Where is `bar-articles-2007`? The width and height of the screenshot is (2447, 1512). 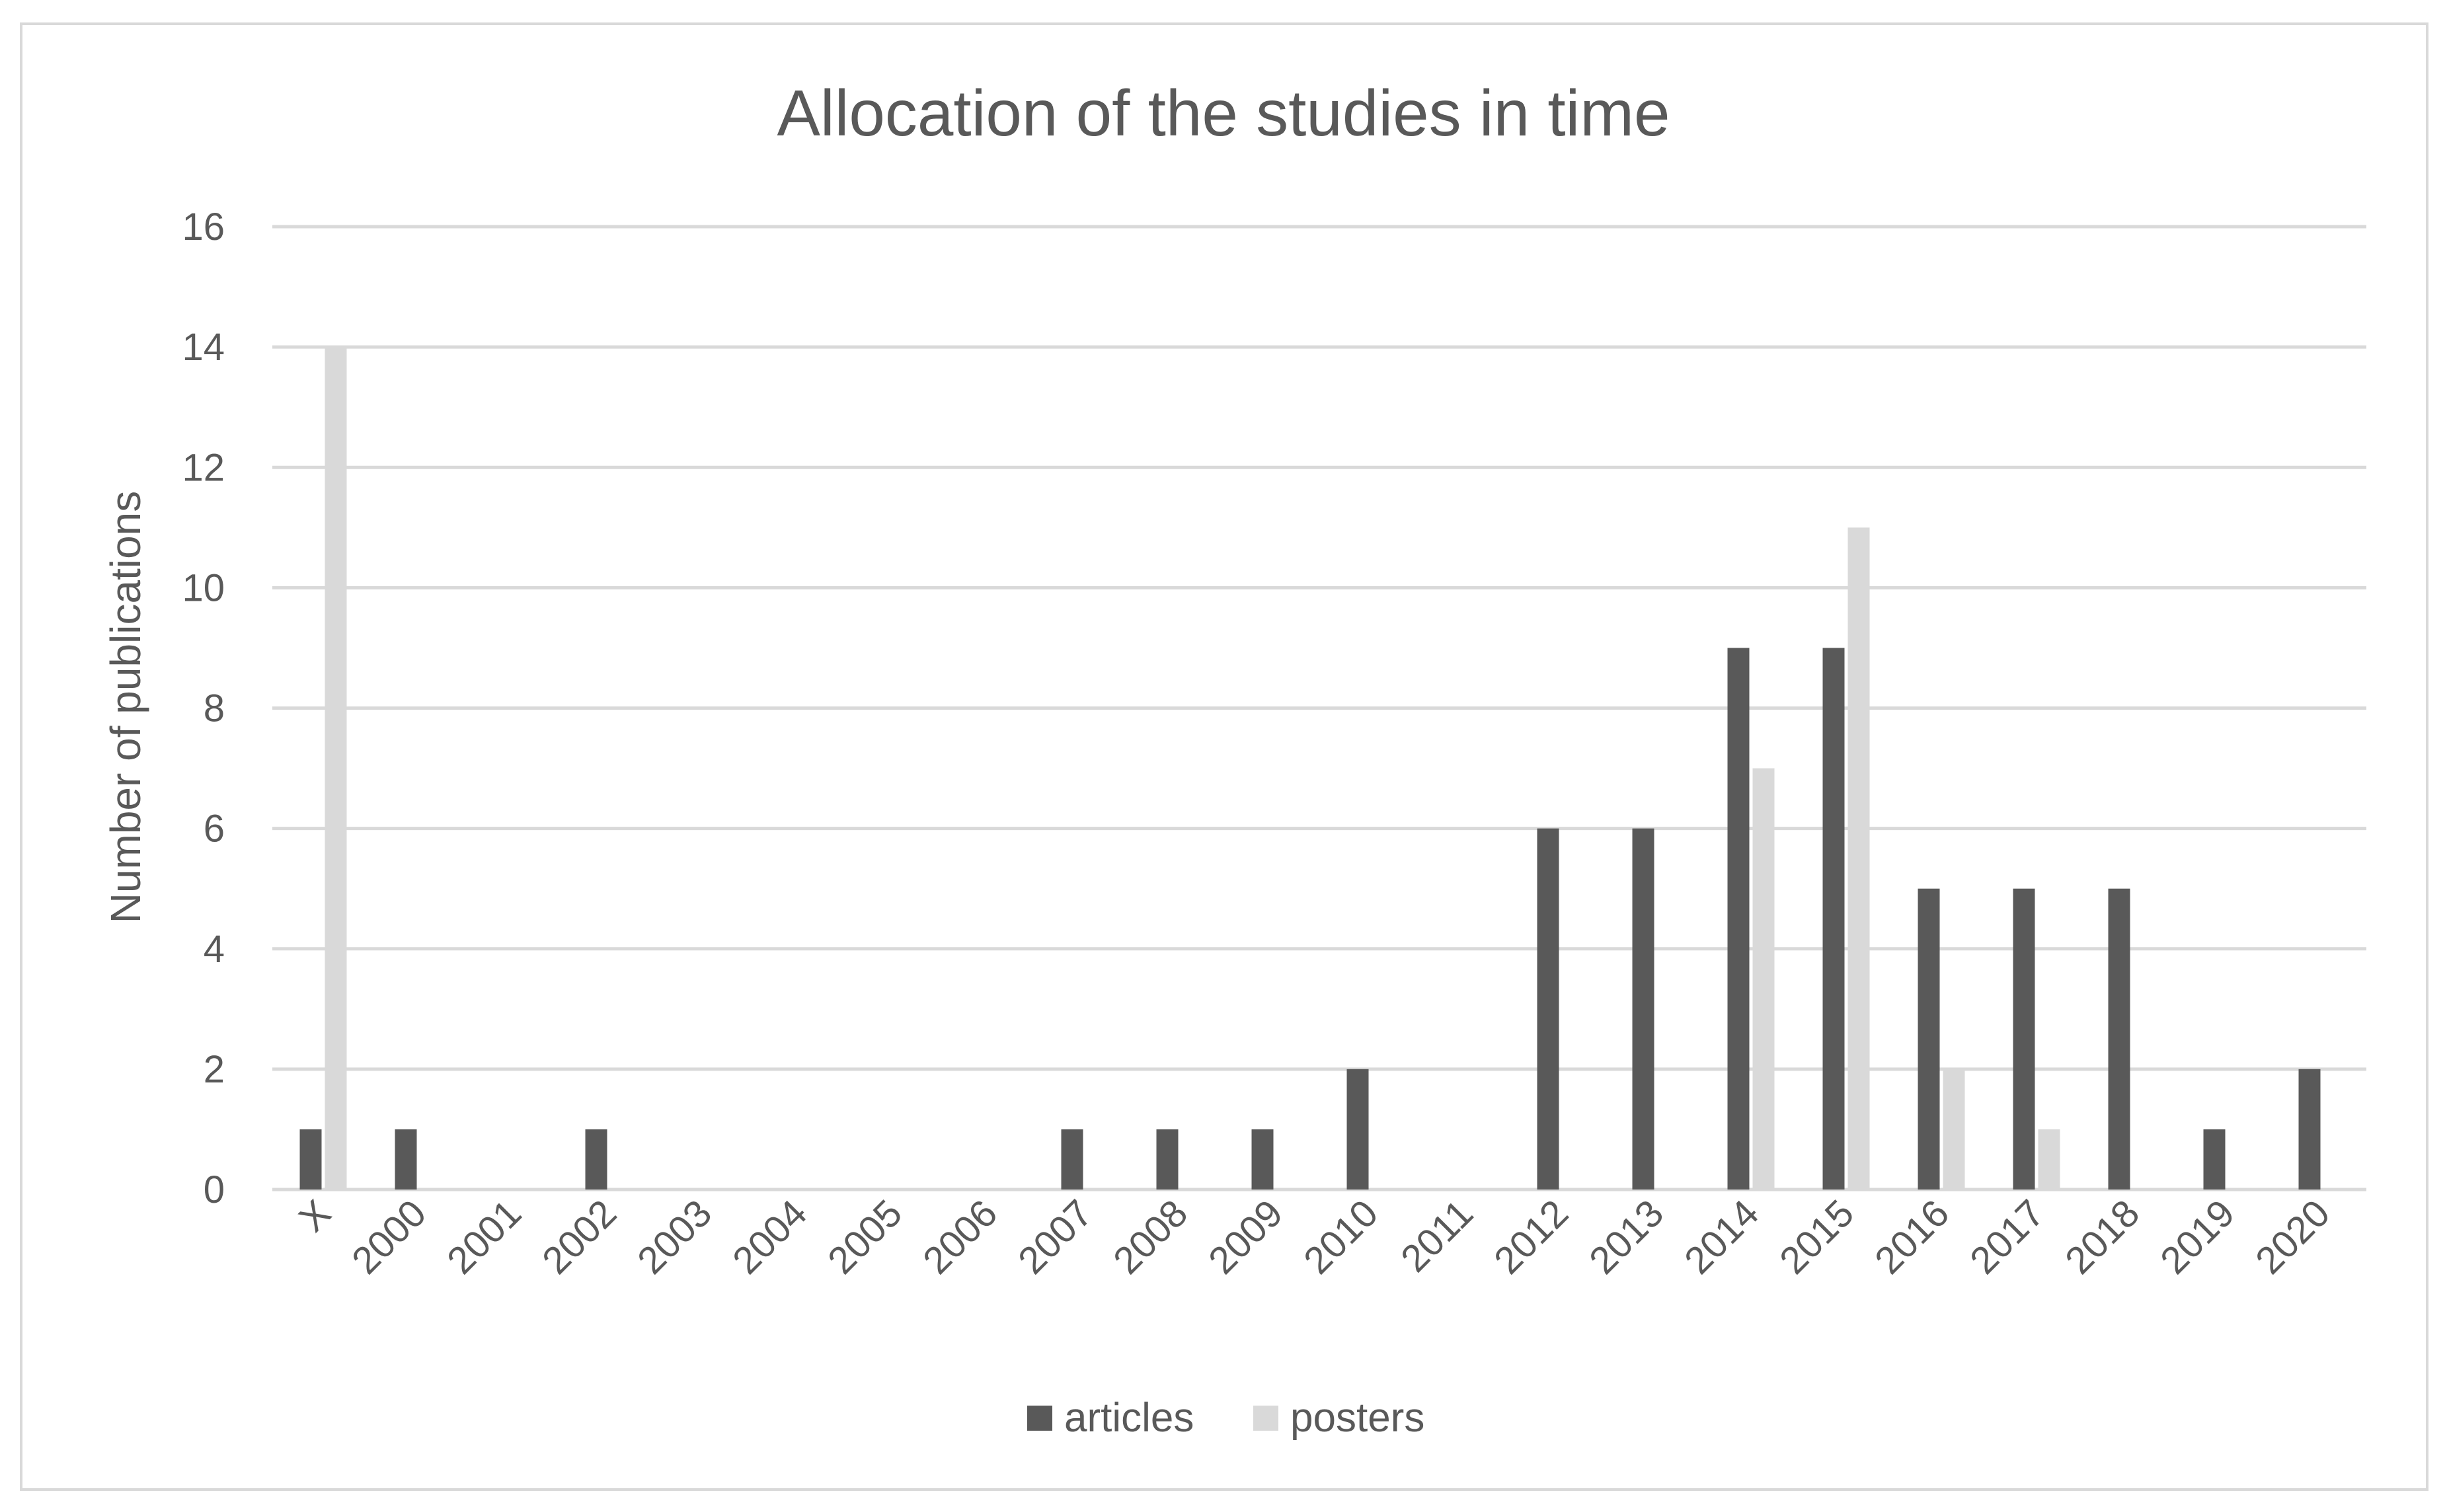 bar-articles-2007 is located at coordinates (1072, 1159).